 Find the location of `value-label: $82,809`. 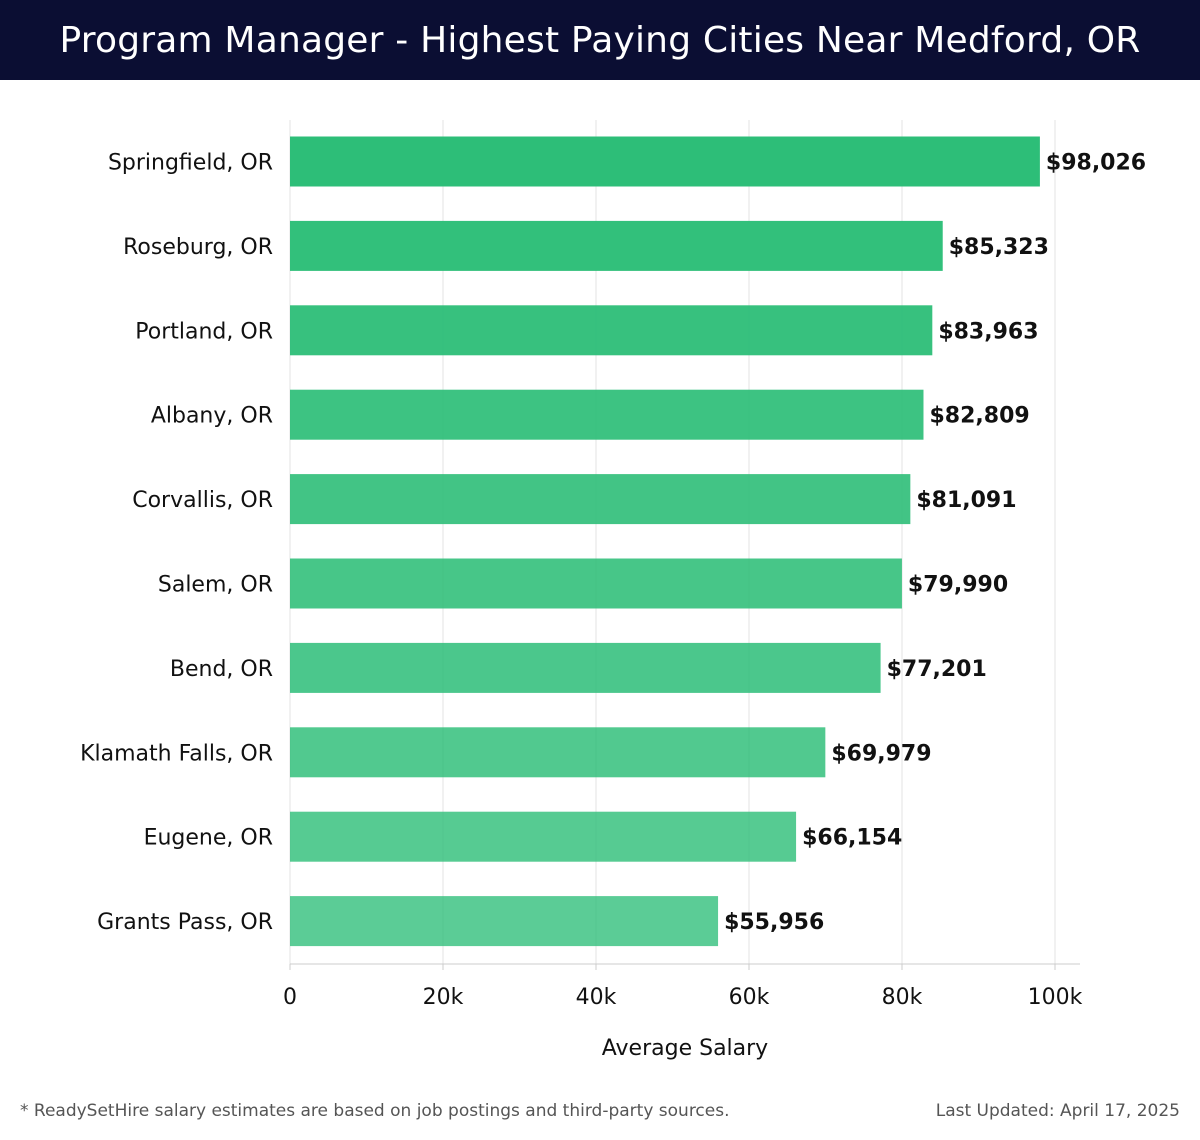

value-label: $82,809 is located at coordinates (979, 416).